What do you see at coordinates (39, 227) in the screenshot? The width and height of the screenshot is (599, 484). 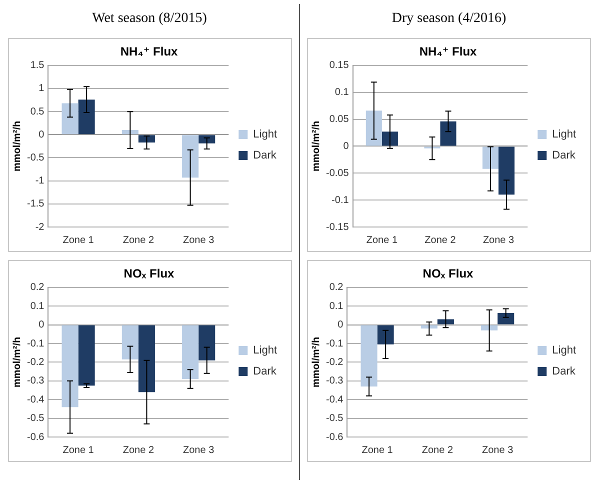 I see `y-tick-label: -2` at bounding box center [39, 227].